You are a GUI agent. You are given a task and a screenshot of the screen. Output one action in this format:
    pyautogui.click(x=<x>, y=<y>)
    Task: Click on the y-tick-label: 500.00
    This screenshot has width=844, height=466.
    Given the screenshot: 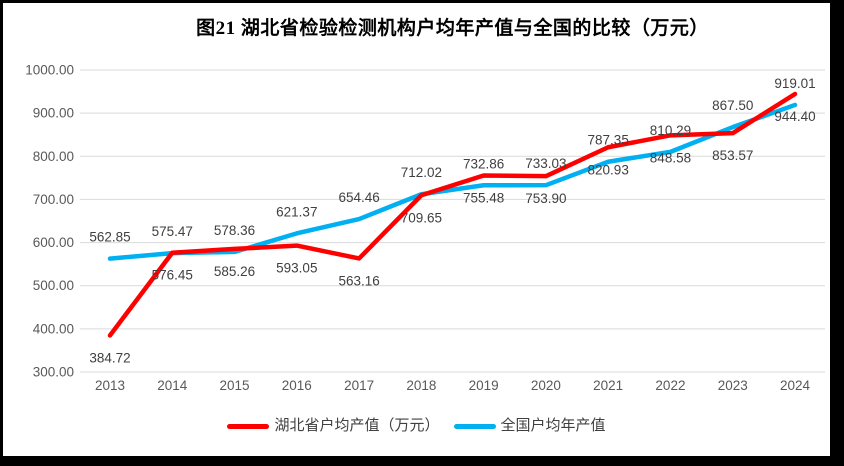 What is the action you would take?
    pyautogui.click(x=53, y=285)
    